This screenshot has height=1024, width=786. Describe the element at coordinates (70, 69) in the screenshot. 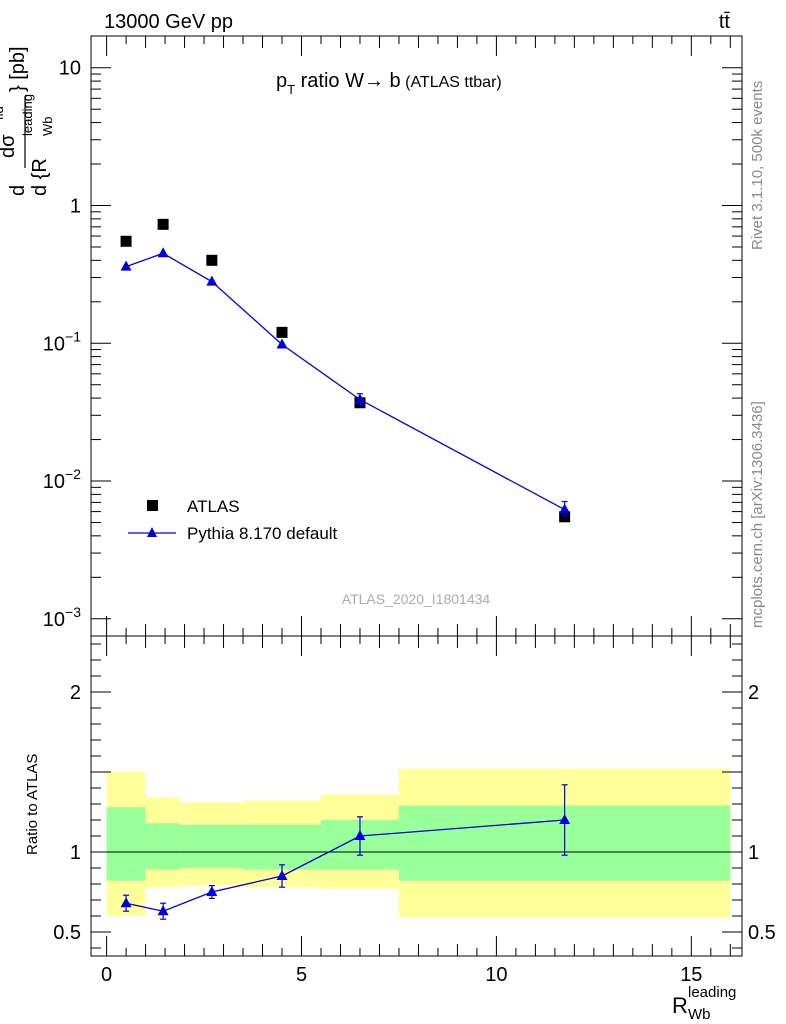

I see `y-tick-label: 10` at that location.